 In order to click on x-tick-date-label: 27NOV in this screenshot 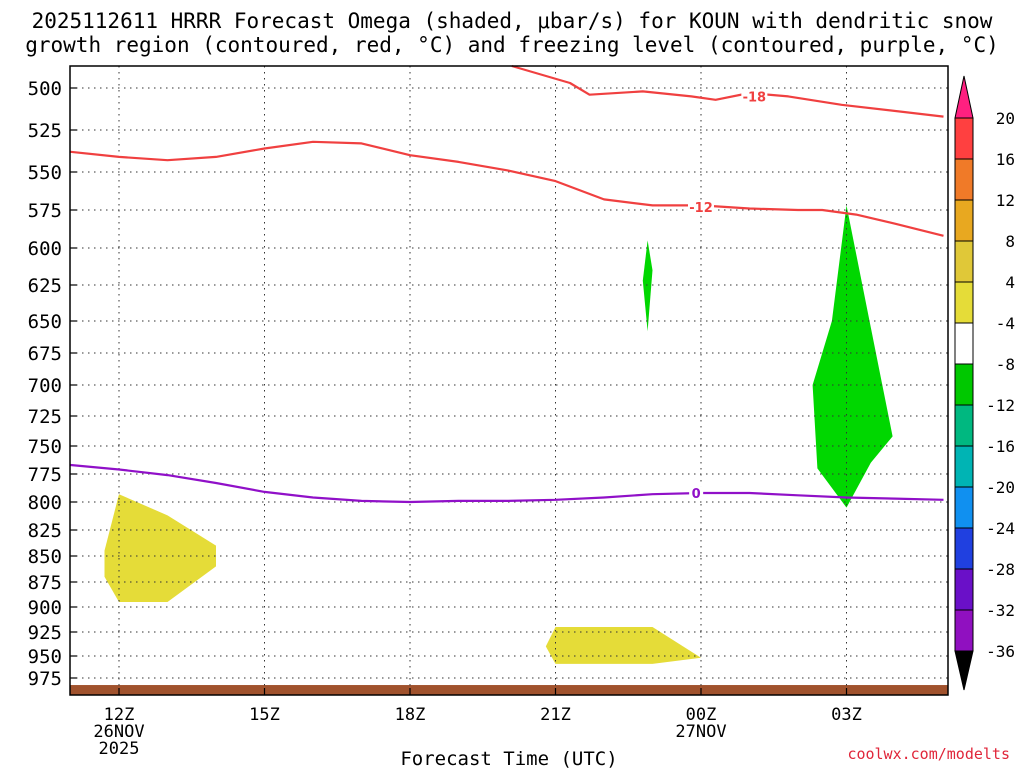, I will do `click(700, 732)`.